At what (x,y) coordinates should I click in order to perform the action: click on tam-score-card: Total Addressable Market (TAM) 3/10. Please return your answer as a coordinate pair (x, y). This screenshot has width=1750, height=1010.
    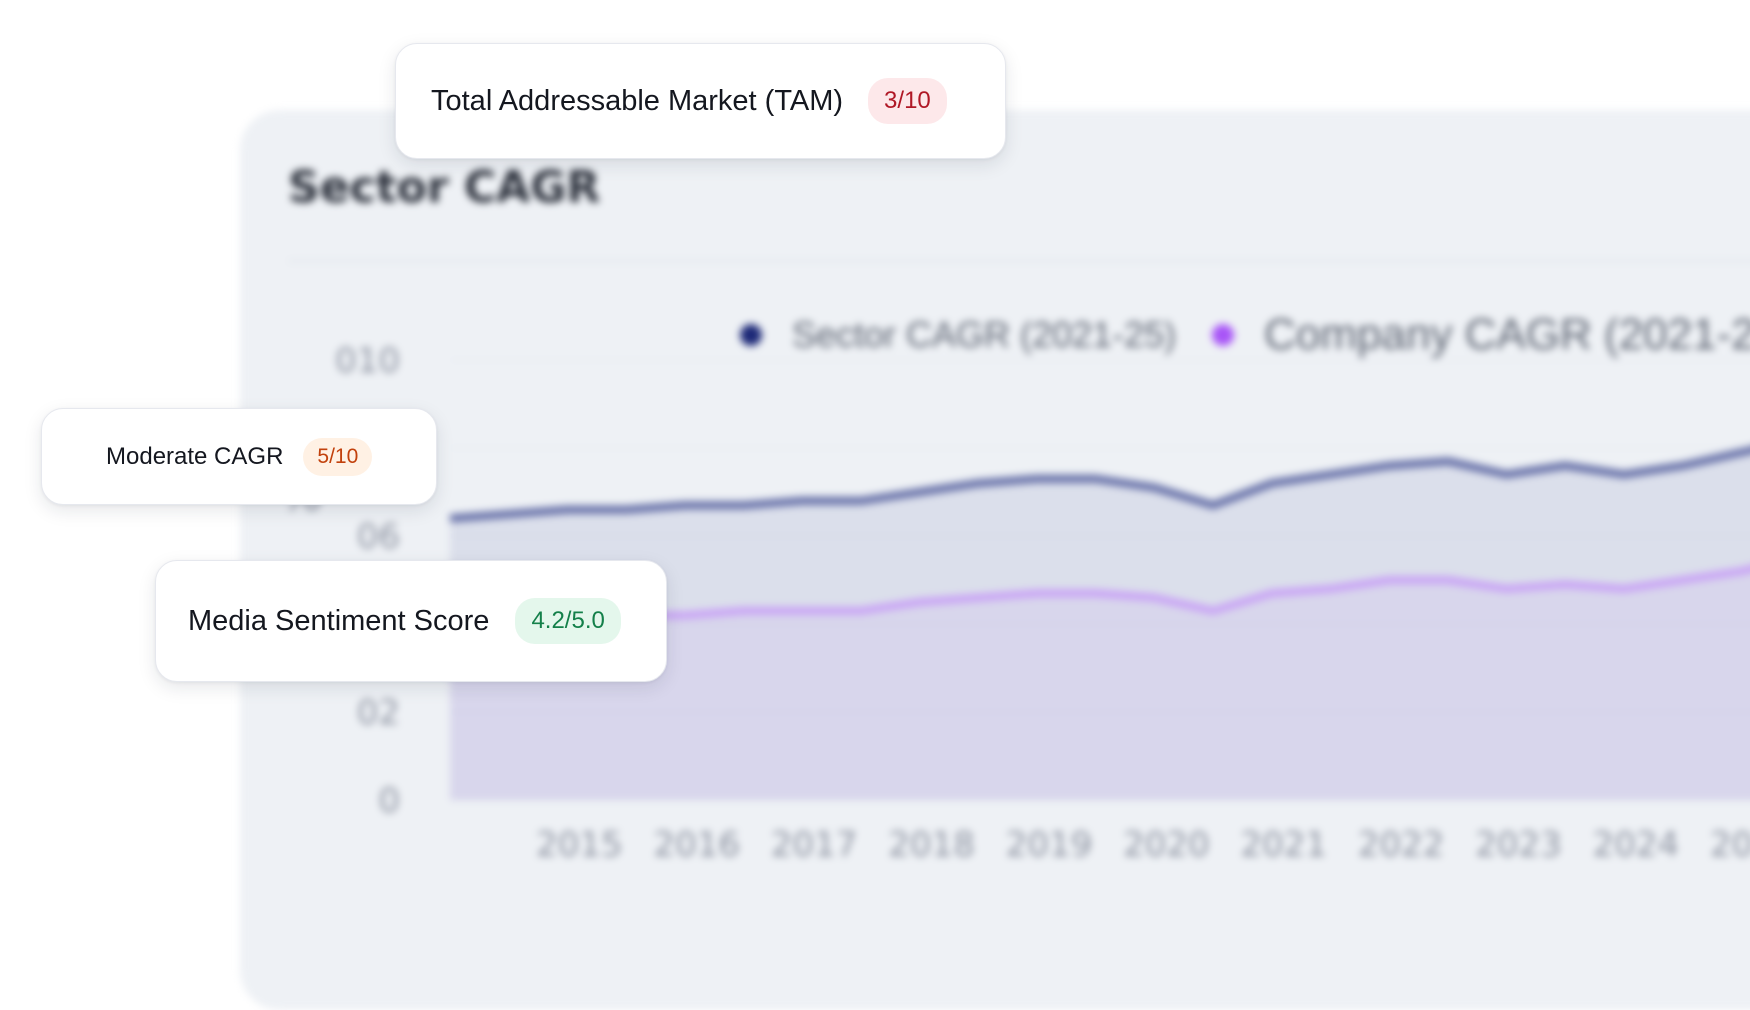
    Looking at the image, I should click on (700, 101).